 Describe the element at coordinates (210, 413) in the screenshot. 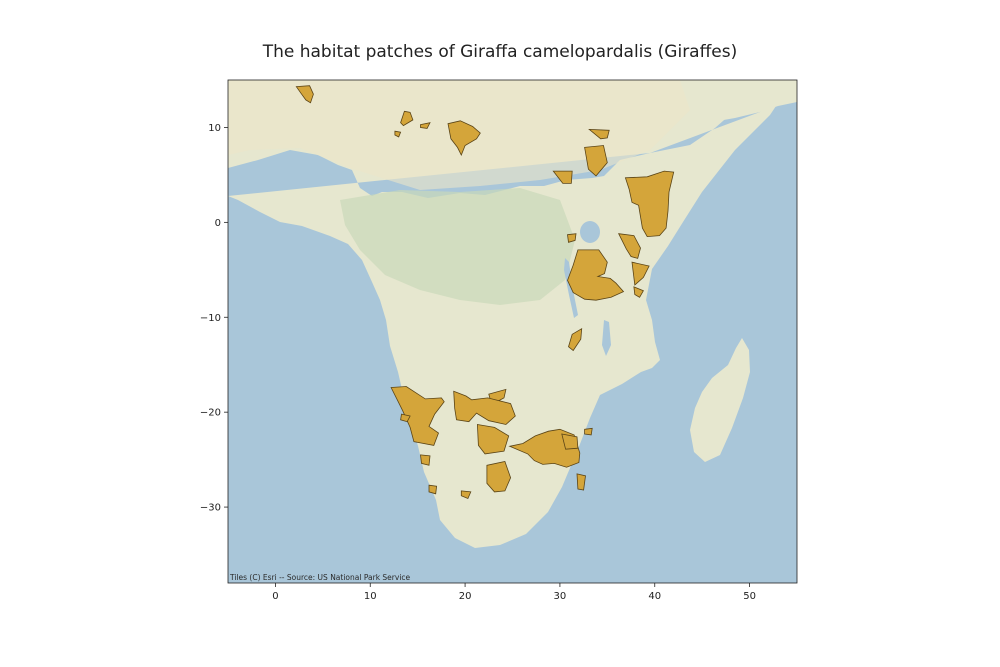

I see `y-tick-label: −20` at that location.